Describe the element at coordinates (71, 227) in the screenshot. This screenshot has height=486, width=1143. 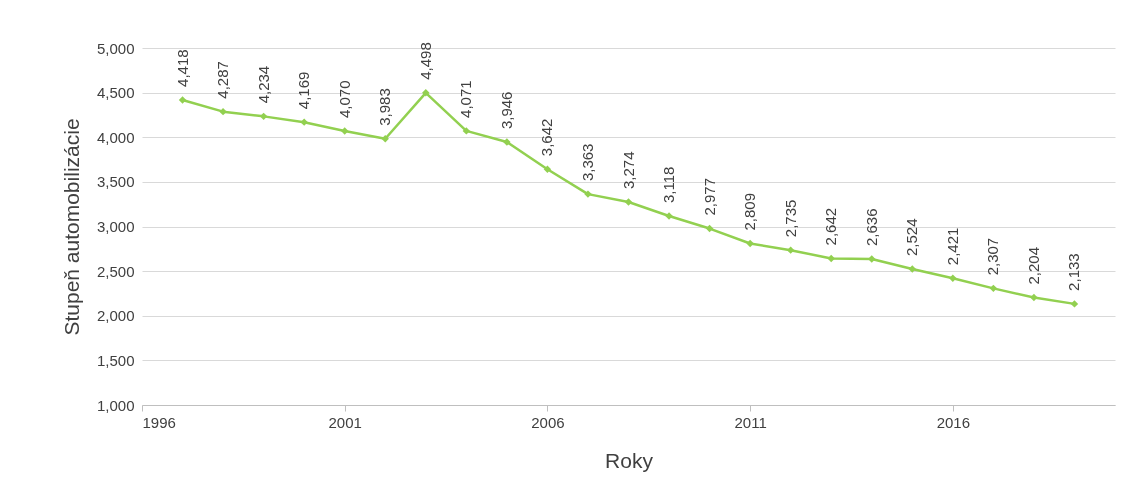
I see `y-axis-title: Stupeň automobilizácie` at that location.